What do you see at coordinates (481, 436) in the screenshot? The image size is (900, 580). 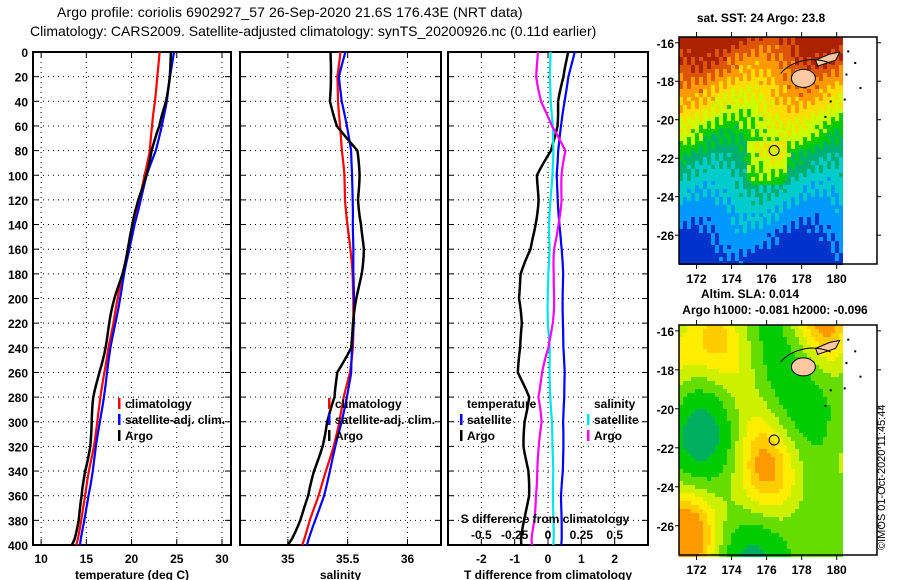 I see `legend-label-t-argo: Argo` at bounding box center [481, 436].